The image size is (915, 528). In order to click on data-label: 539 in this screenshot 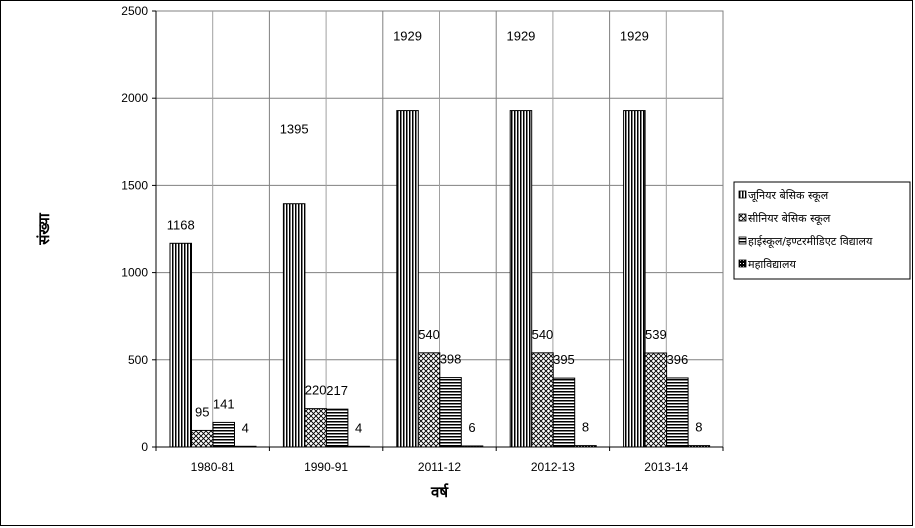, I will do `click(656, 334)`.